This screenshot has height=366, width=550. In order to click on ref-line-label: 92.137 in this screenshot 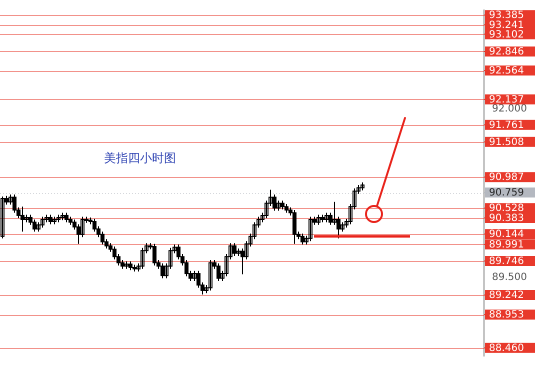, I will do `click(506, 100)`.